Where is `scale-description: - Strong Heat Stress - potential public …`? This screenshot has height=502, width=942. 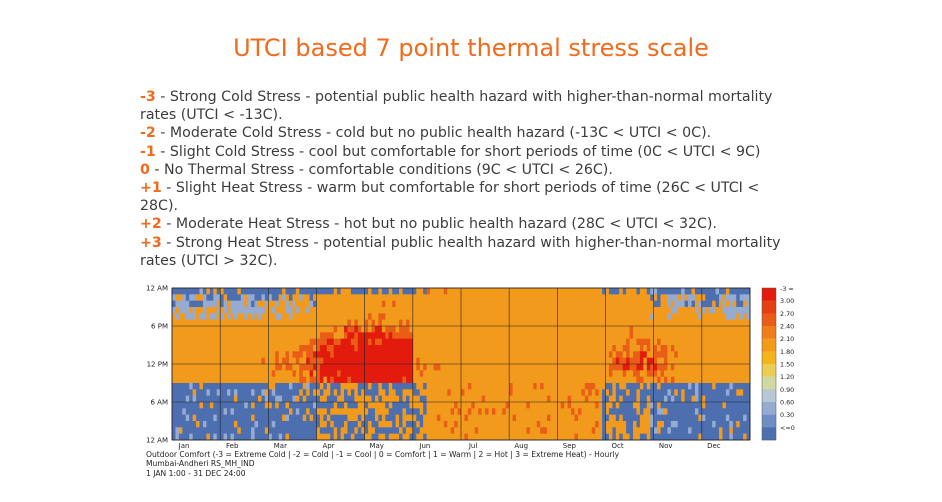
scale-description: - Strong Heat Stress - potential public … is located at coordinates (460, 251).